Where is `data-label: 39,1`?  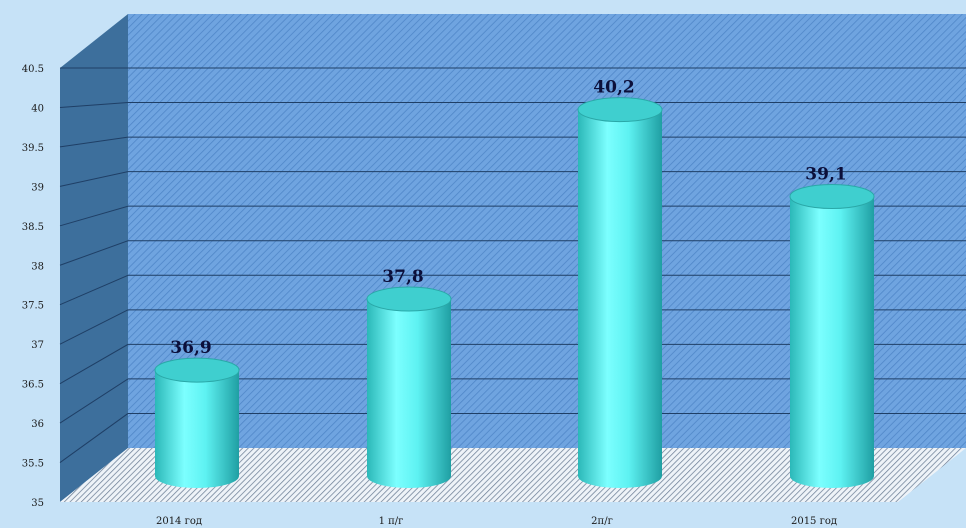 data-label: 39,1 is located at coordinates (825, 174).